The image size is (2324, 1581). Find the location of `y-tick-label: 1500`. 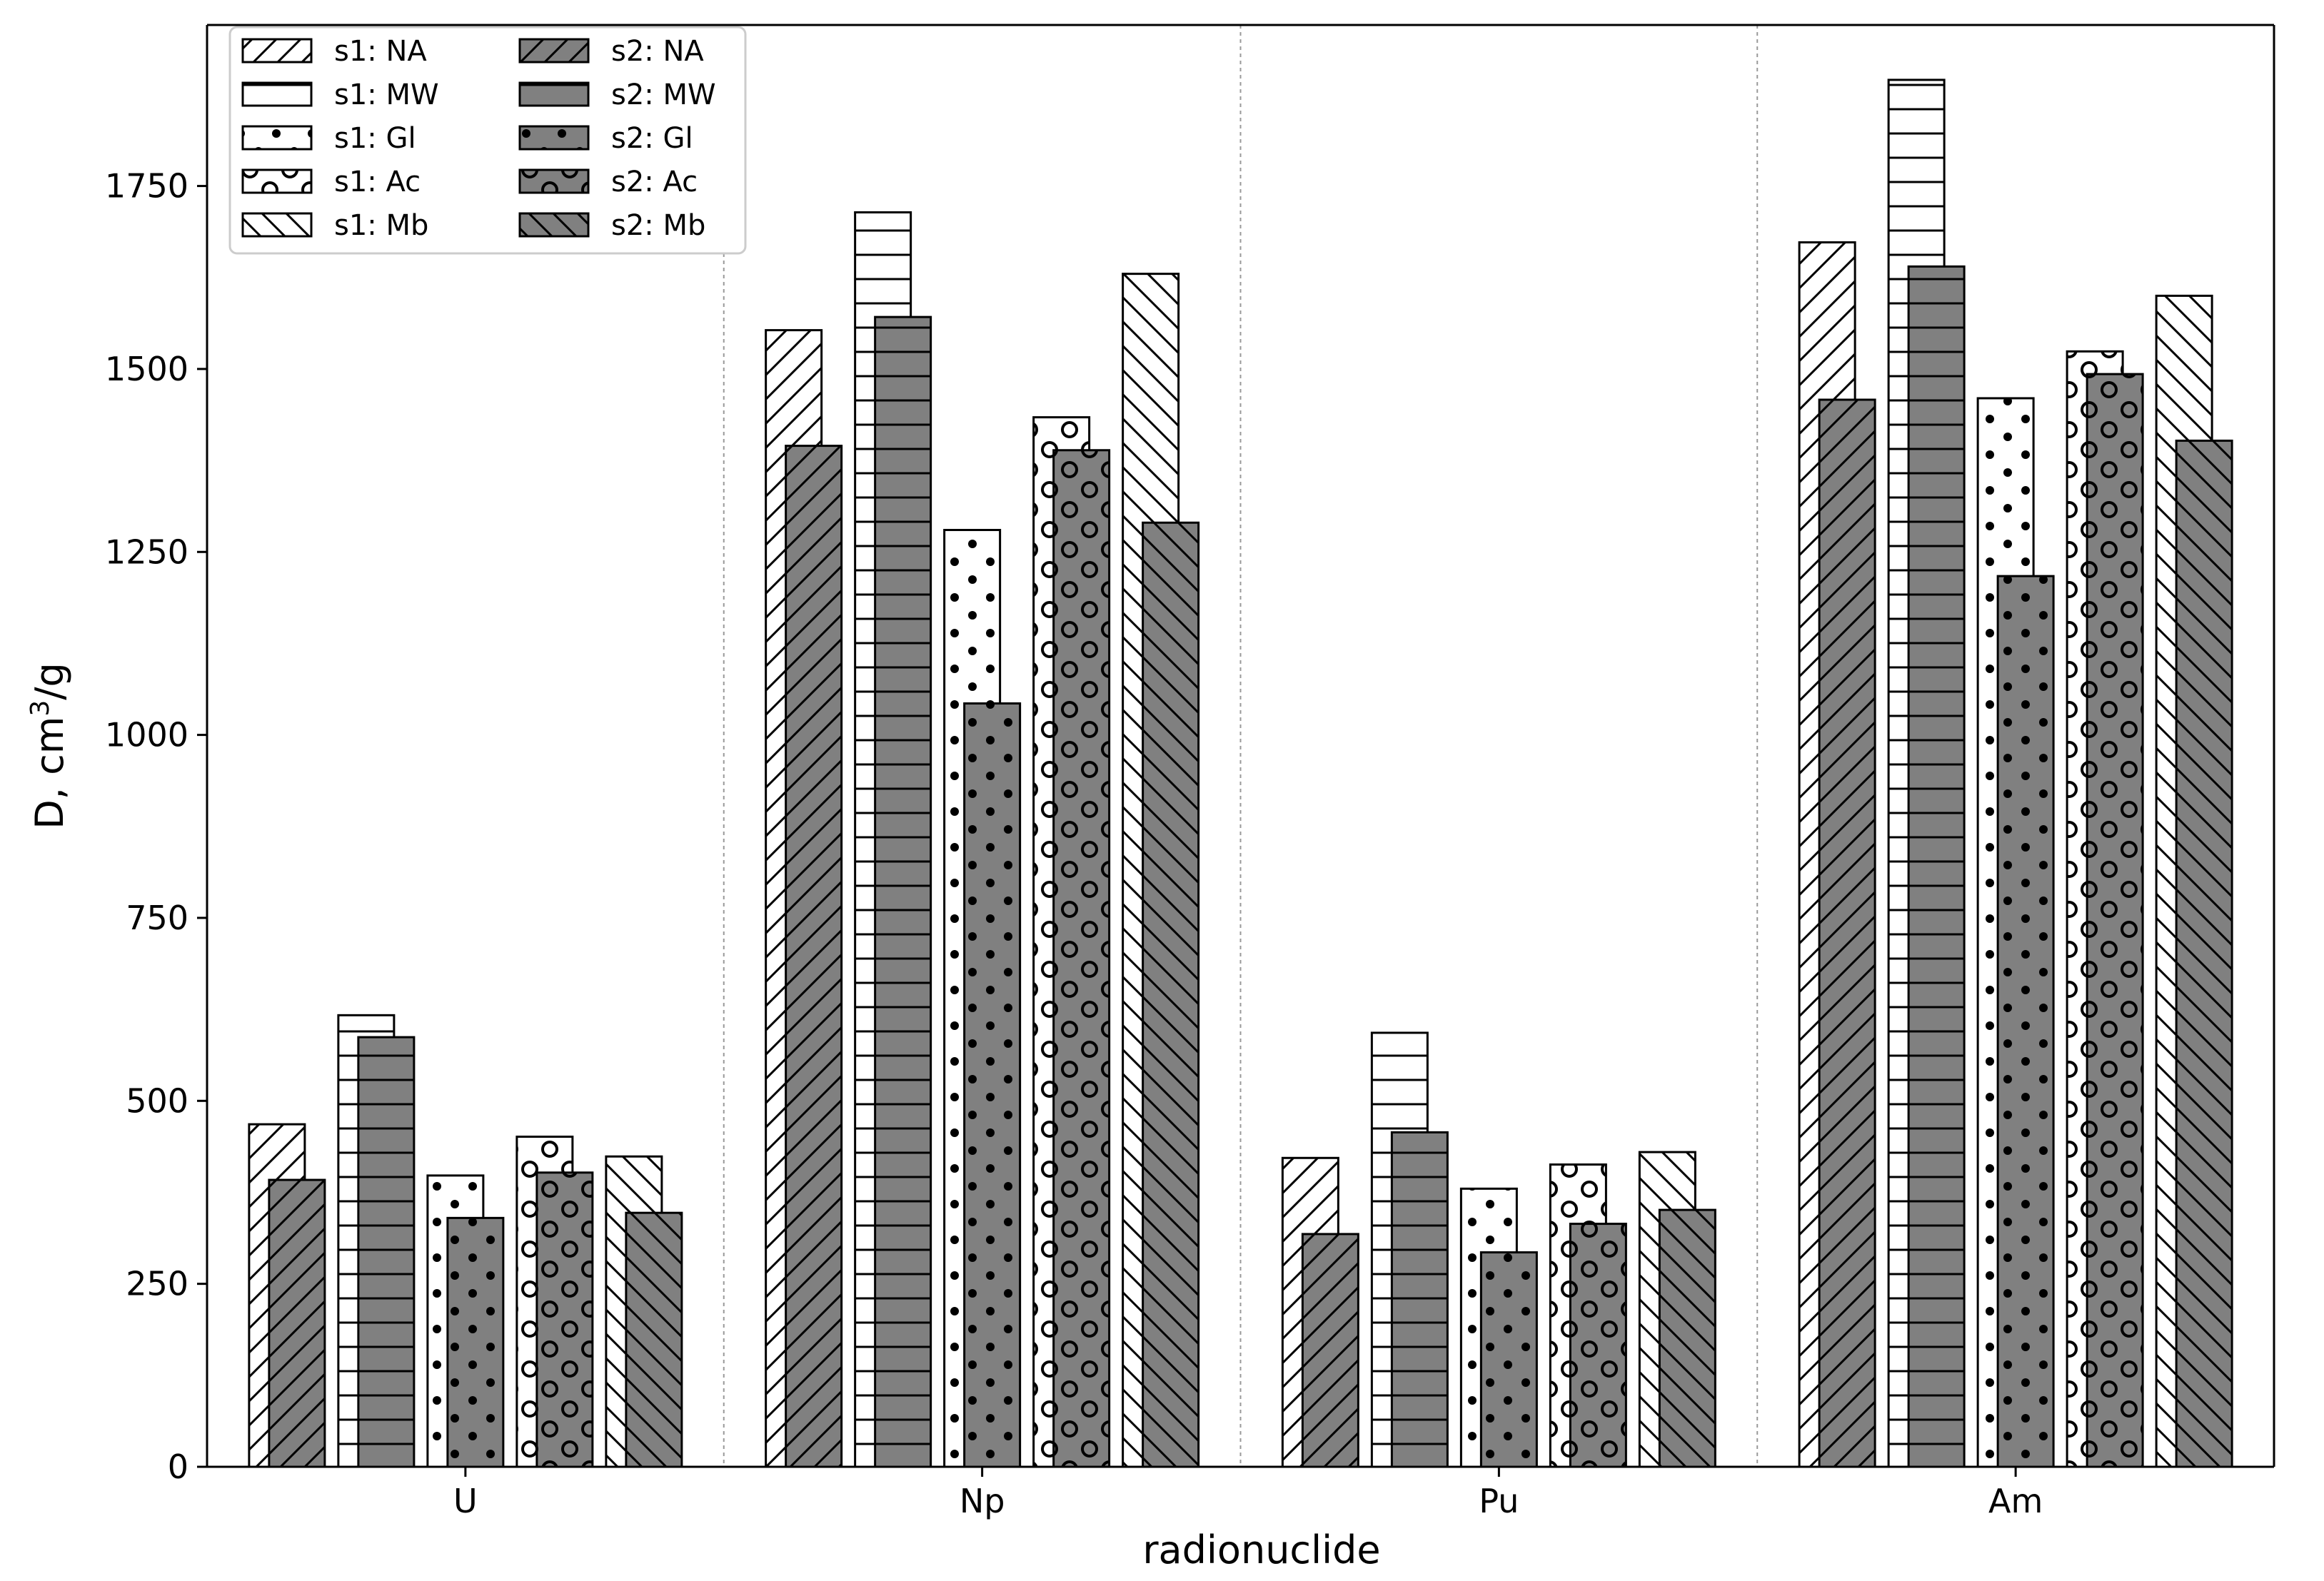

y-tick-label: 1500 is located at coordinates (146, 369).